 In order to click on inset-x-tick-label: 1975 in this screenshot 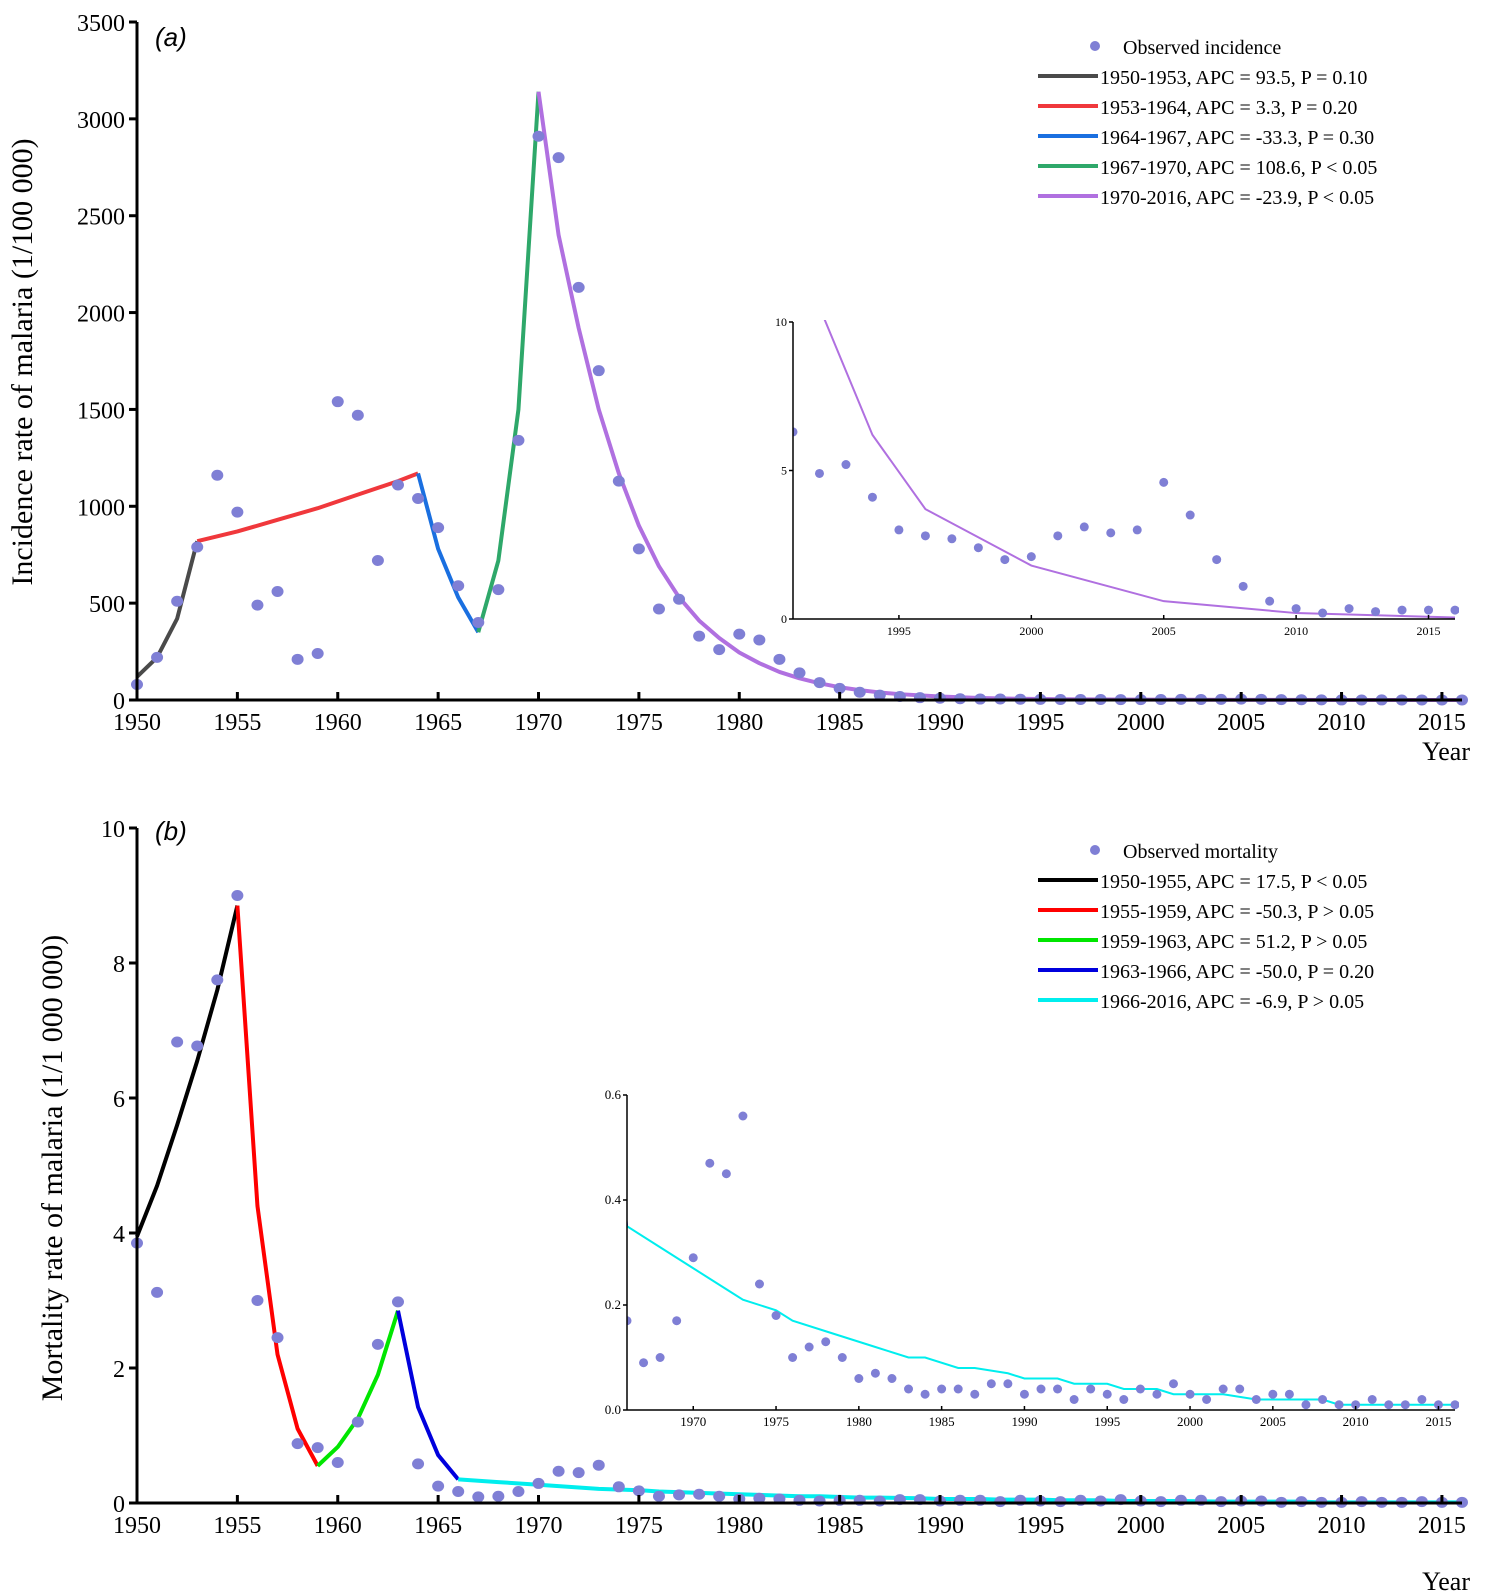, I will do `click(776, 1421)`.